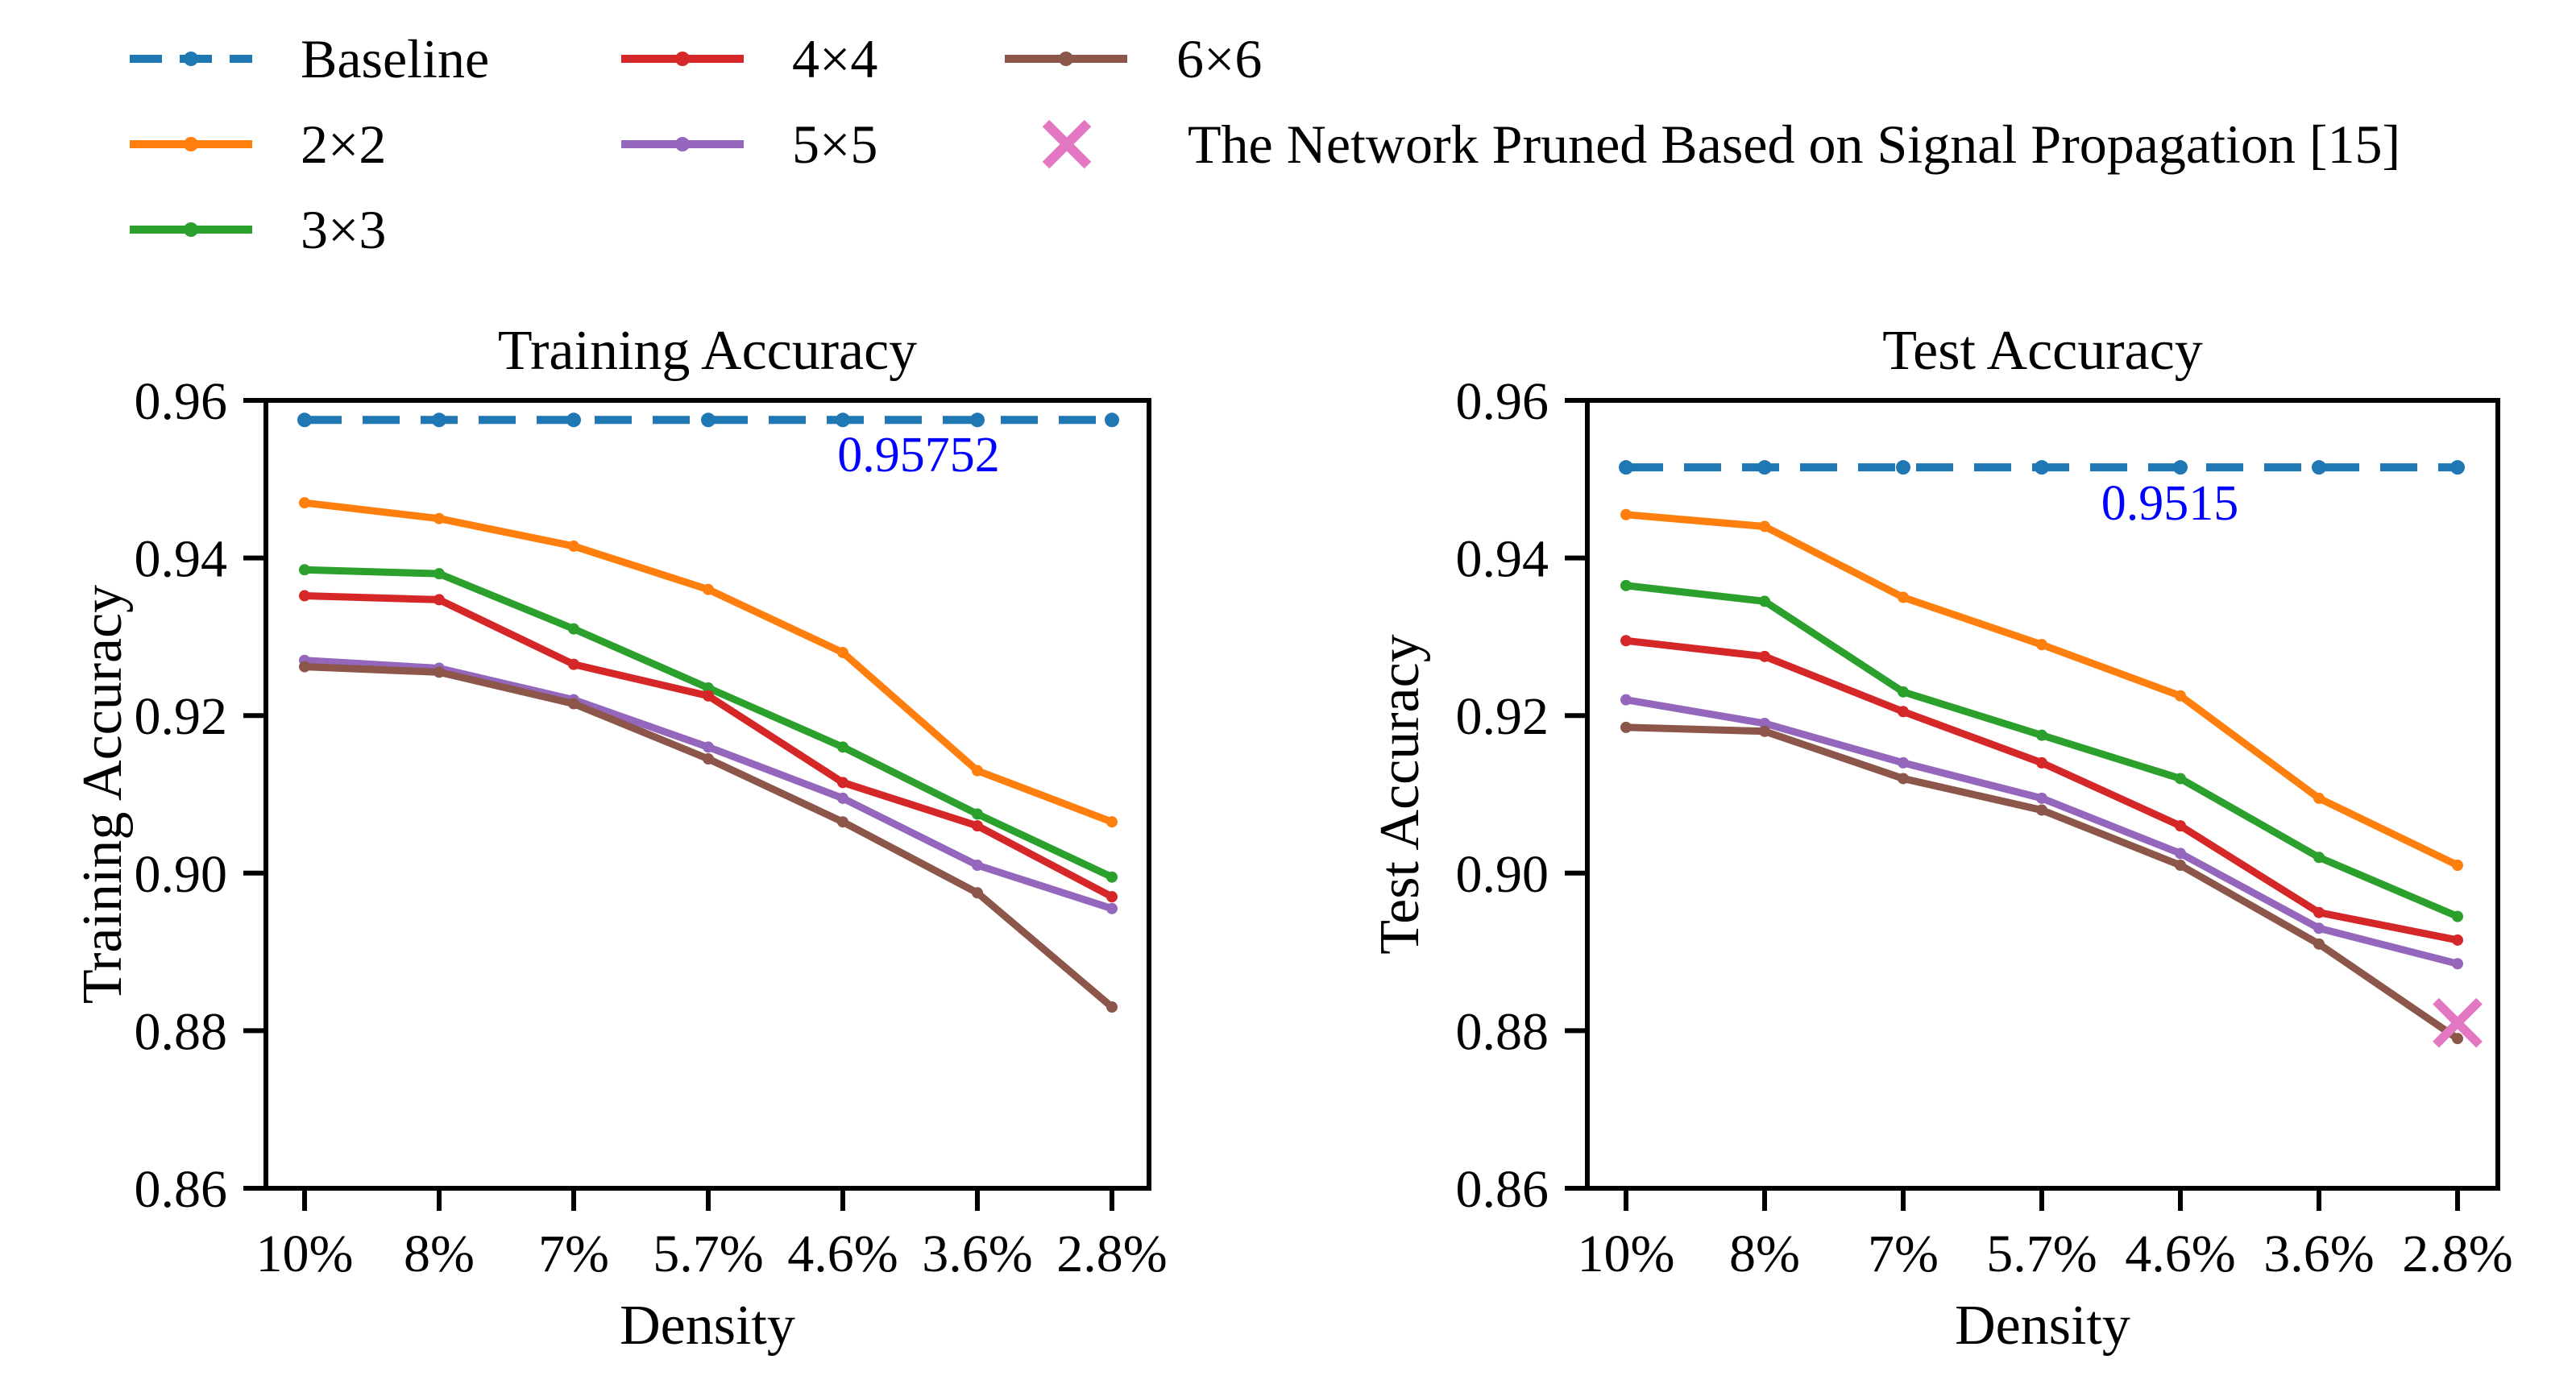 The image size is (2576, 1380). What do you see at coordinates (1067, 144) in the screenshot?
I see `x-marker-icon` at bounding box center [1067, 144].